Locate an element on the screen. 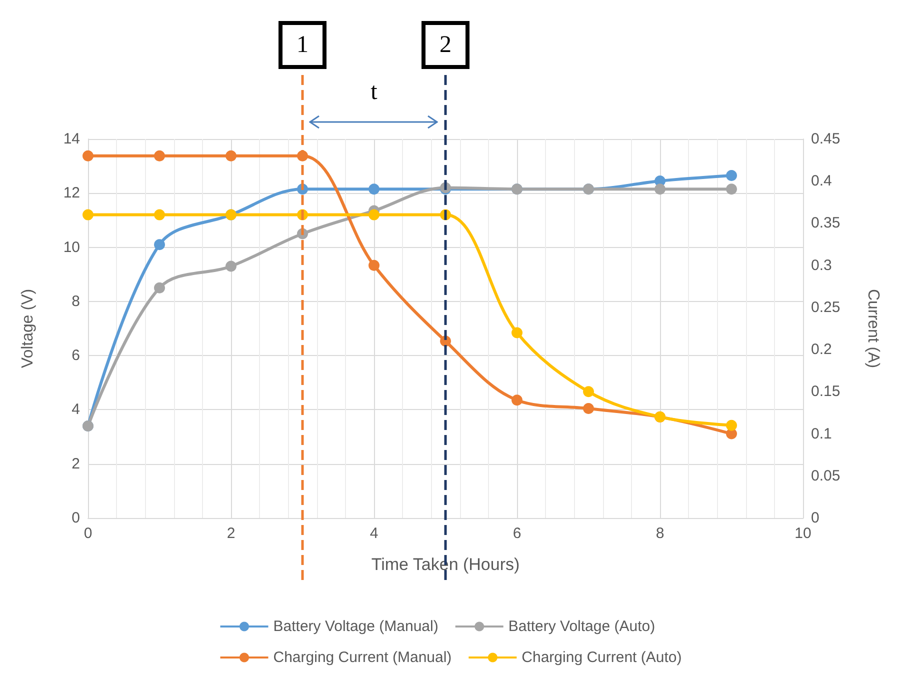  y2-tick-label: 0.15 is located at coordinates (825, 391).